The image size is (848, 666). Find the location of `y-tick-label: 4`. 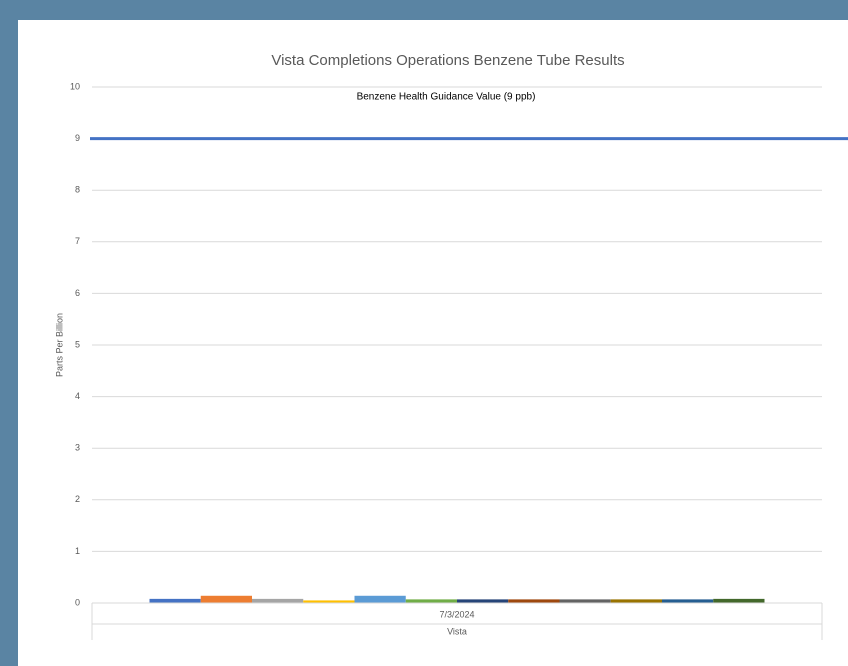

y-tick-label: 4 is located at coordinates (77, 396).